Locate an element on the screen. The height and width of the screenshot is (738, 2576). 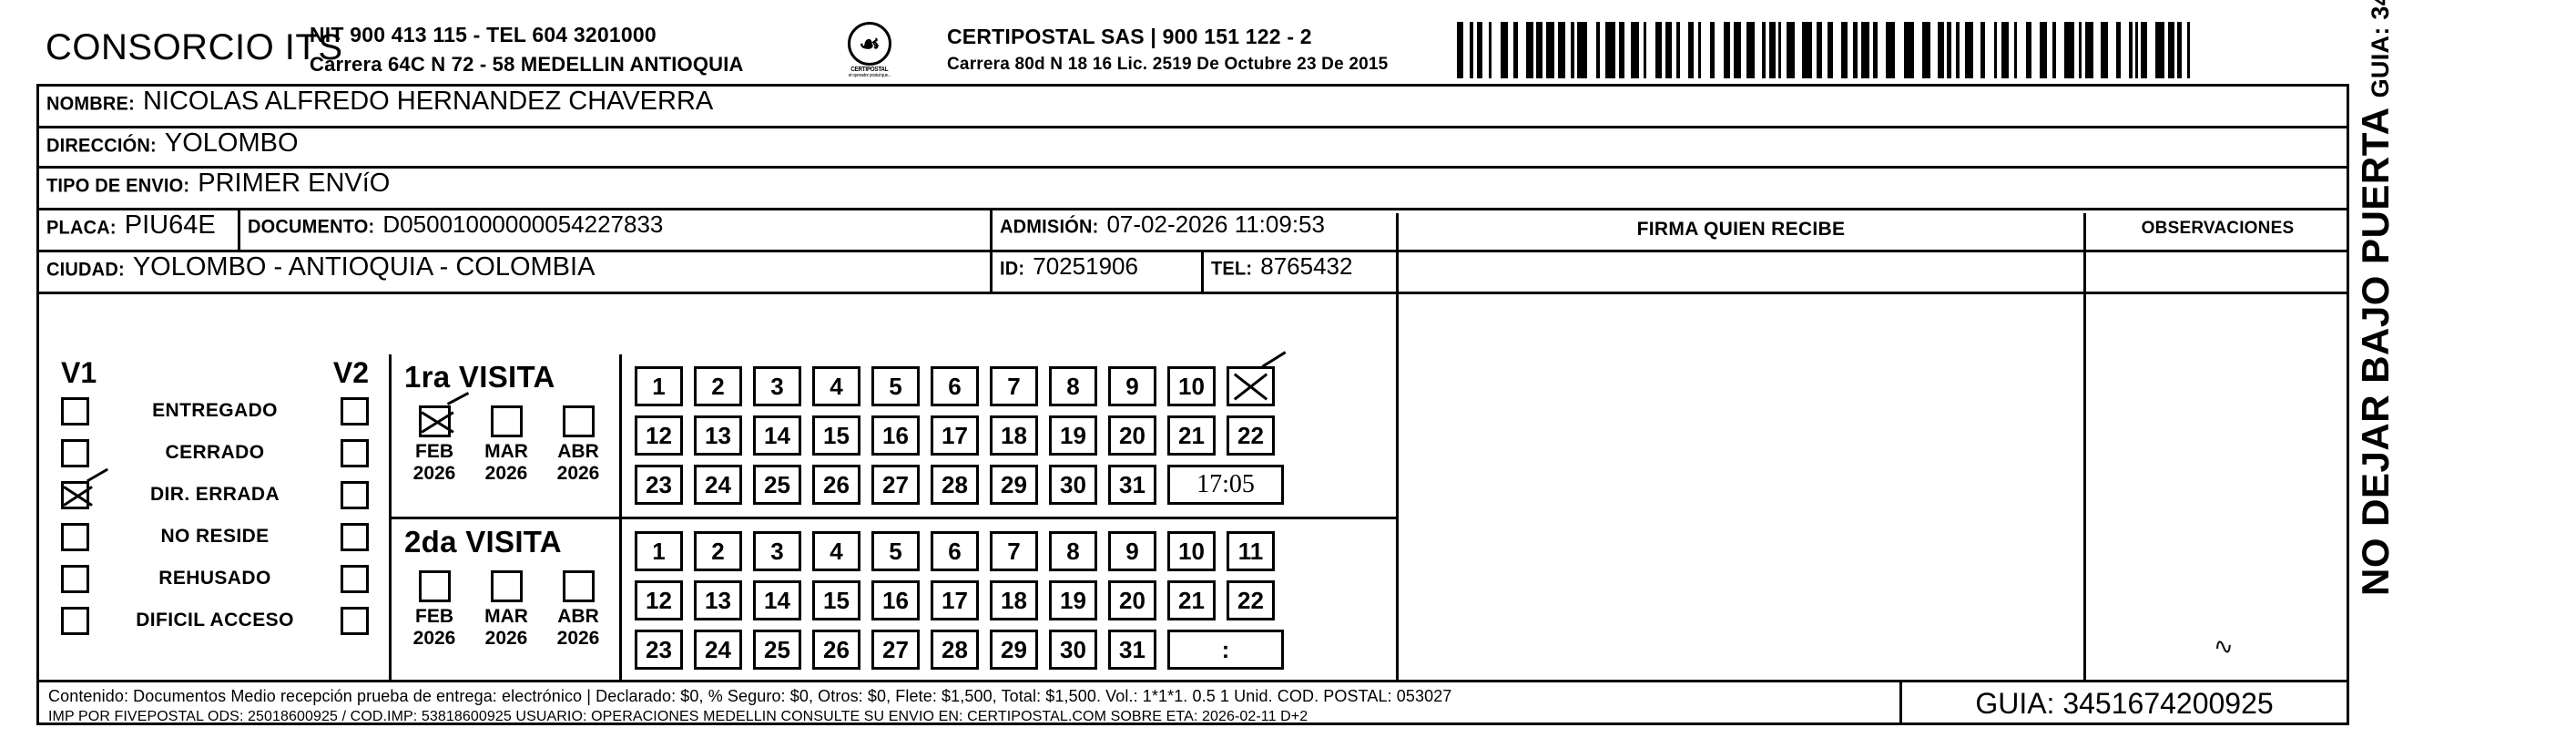
v2-checkbox-entregado is located at coordinates (355, 410).